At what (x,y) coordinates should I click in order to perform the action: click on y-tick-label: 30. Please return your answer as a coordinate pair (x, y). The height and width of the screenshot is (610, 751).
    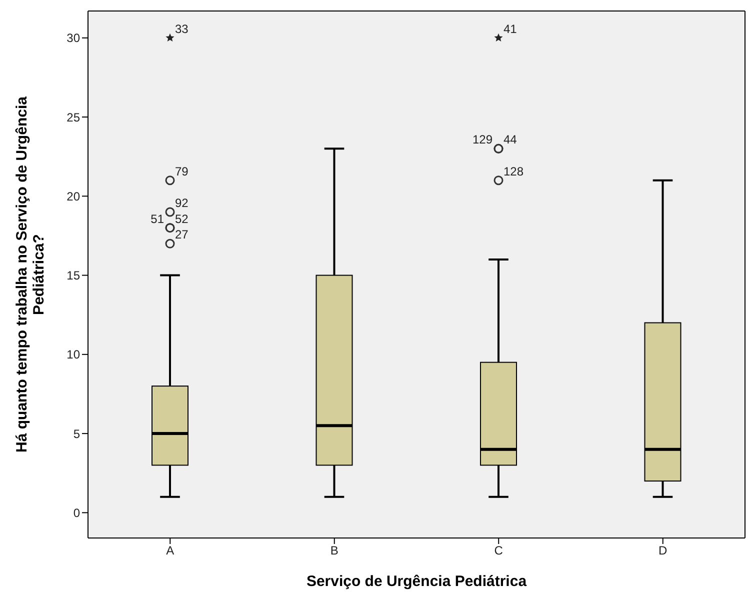
    Looking at the image, I should click on (73, 38).